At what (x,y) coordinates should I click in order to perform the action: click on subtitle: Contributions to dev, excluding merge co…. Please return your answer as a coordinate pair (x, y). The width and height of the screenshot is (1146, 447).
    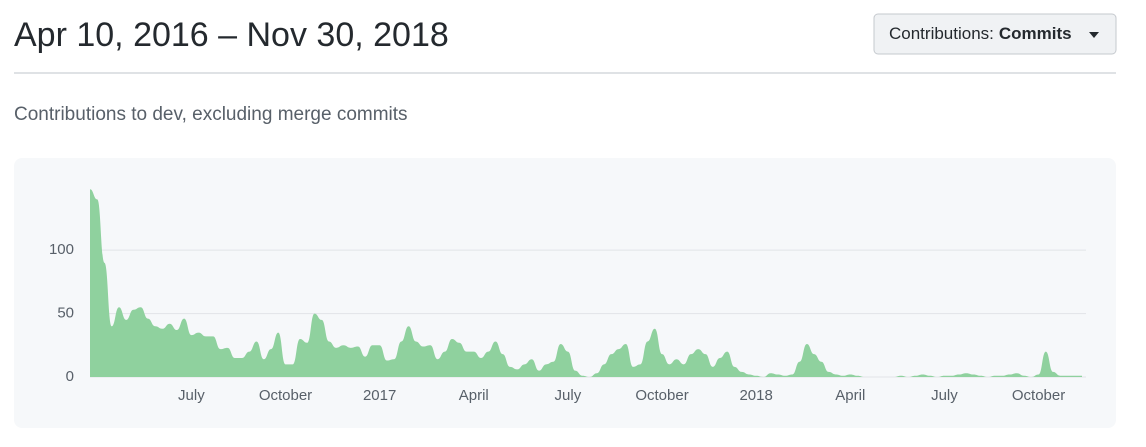
    Looking at the image, I should click on (211, 114).